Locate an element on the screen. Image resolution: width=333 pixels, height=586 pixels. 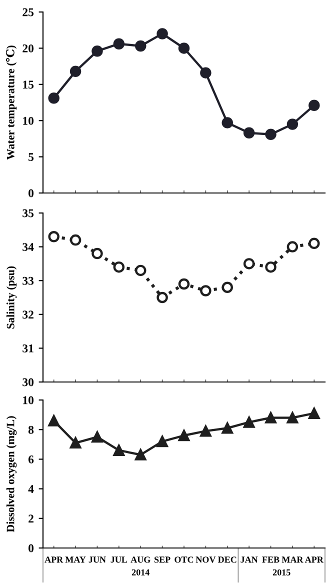
x-tick-label: FEB is located at coordinates (271, 559).